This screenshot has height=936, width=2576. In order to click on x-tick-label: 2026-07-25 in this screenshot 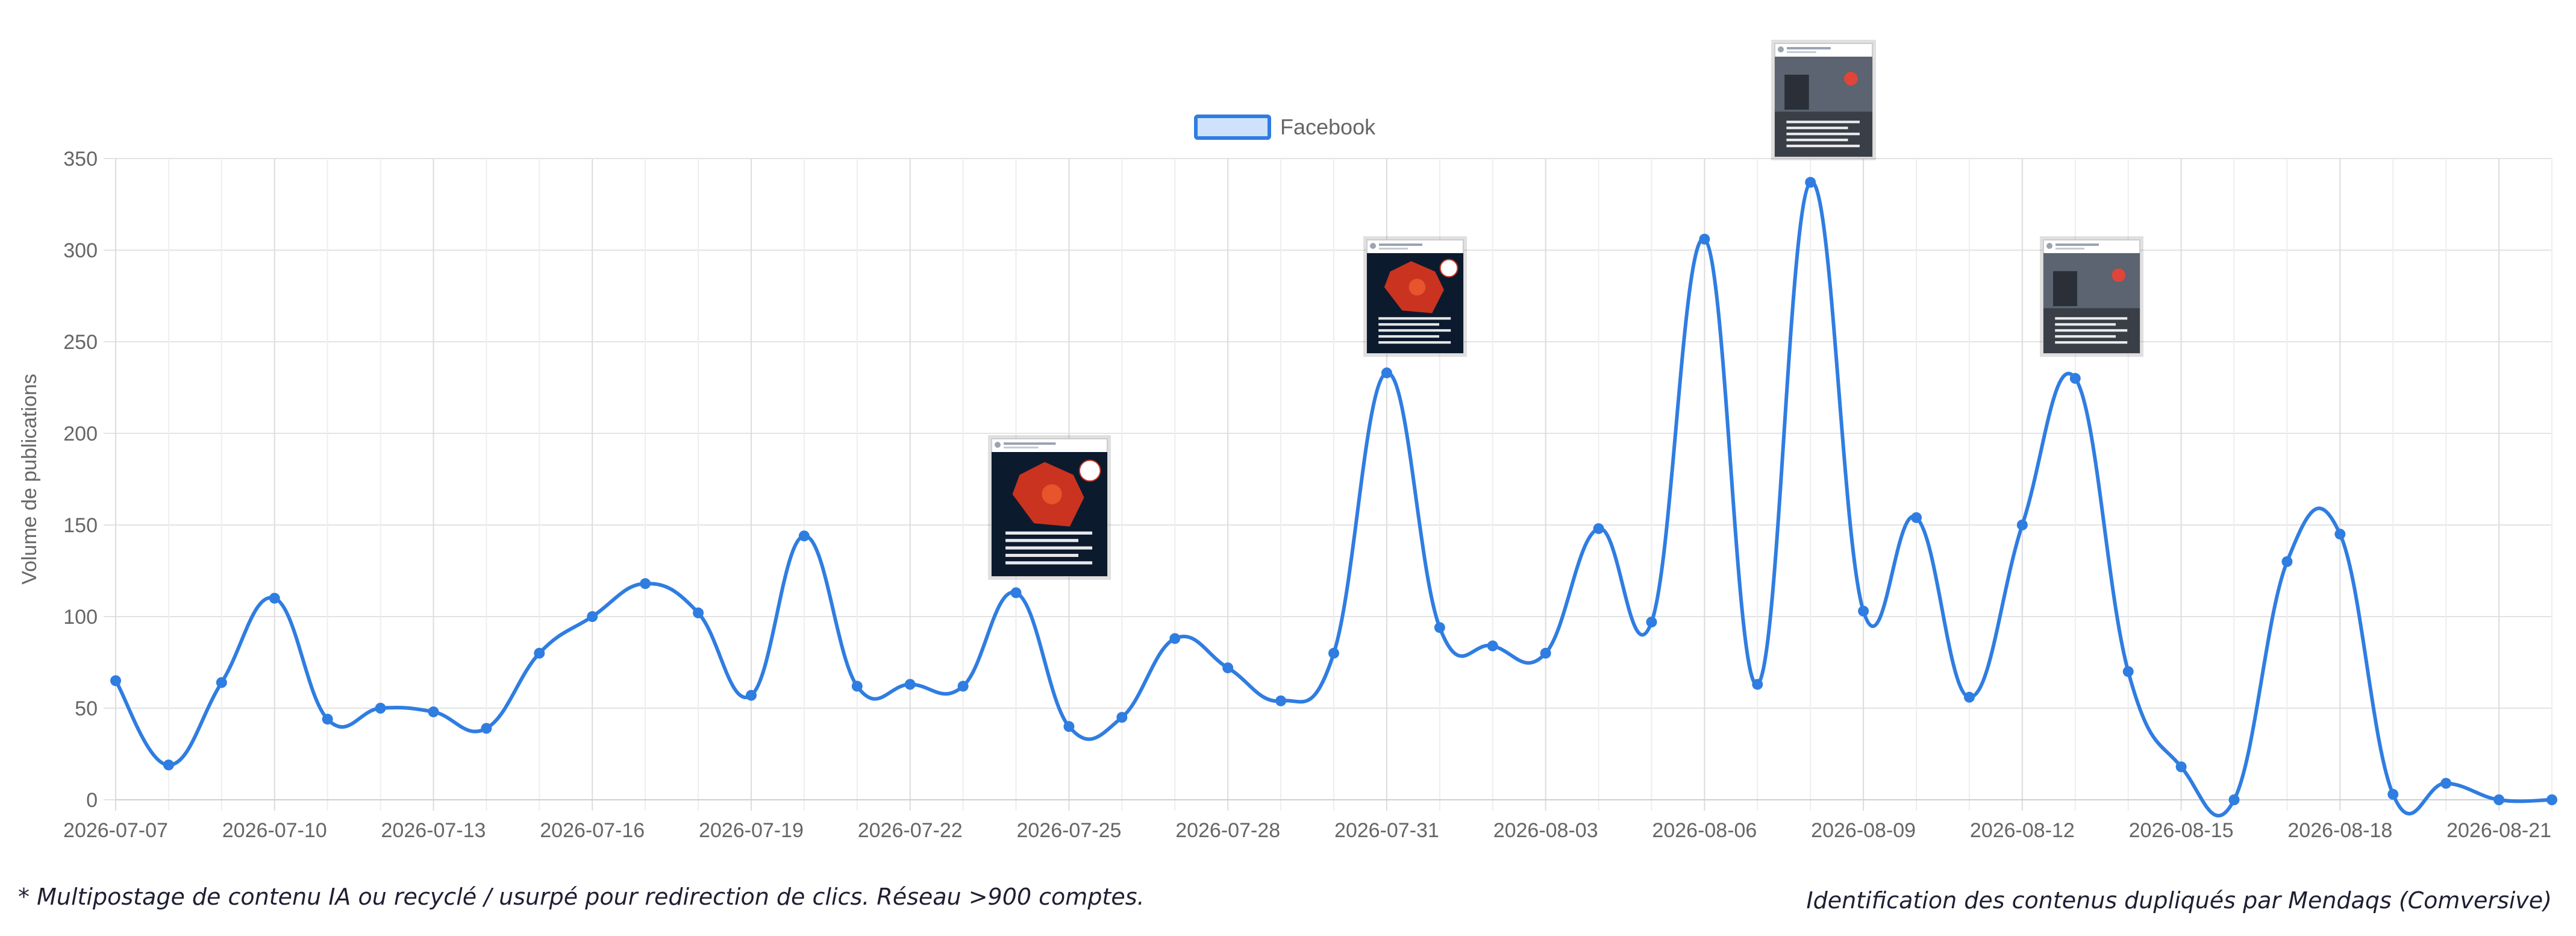, I will do `click(1069, 831)`.